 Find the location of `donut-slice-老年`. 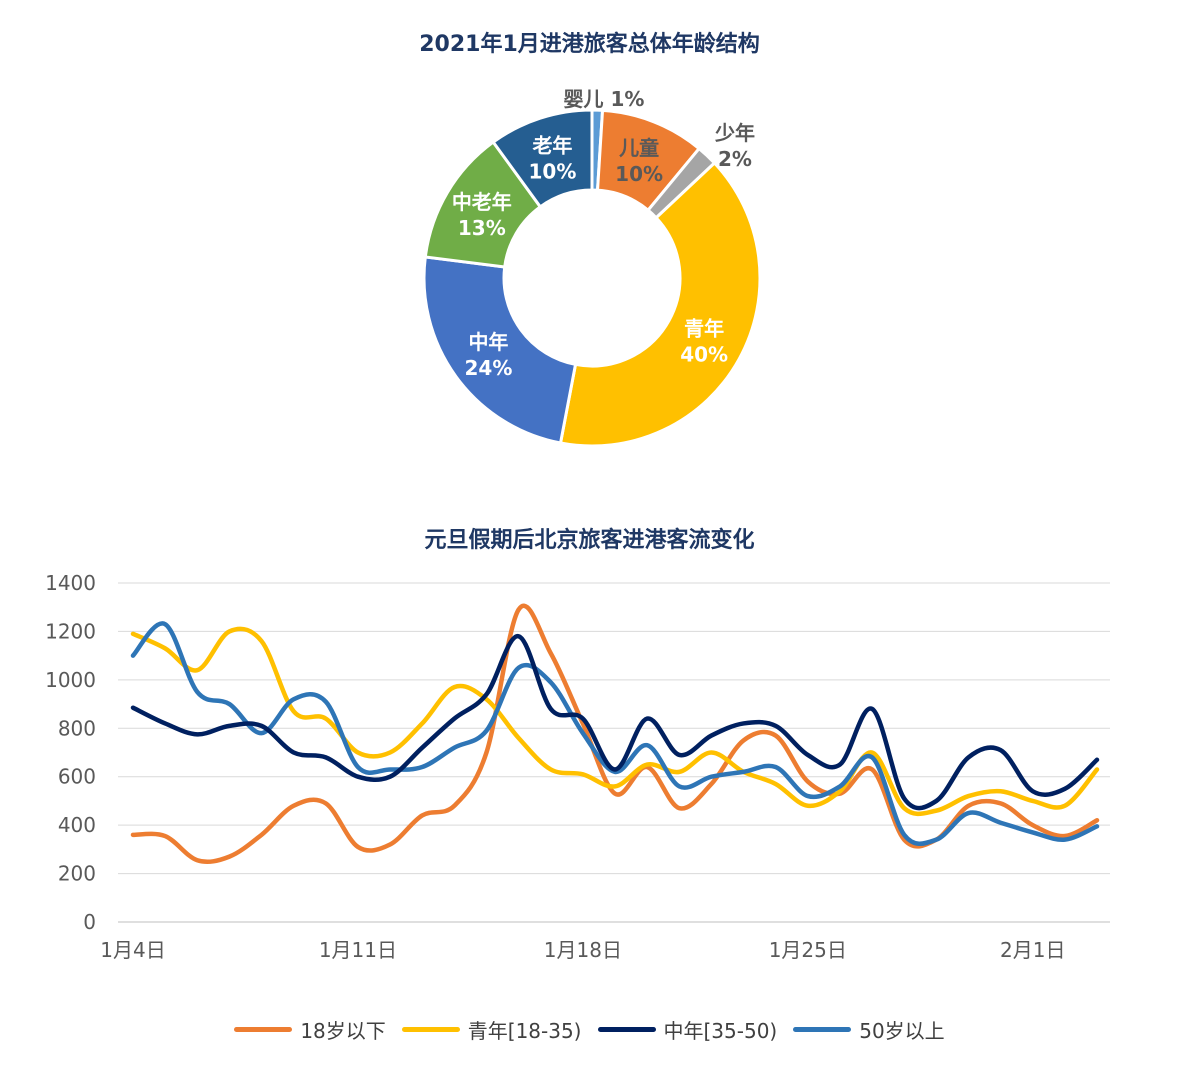

donut-slice-老年 is located at coordinates (542, 158).